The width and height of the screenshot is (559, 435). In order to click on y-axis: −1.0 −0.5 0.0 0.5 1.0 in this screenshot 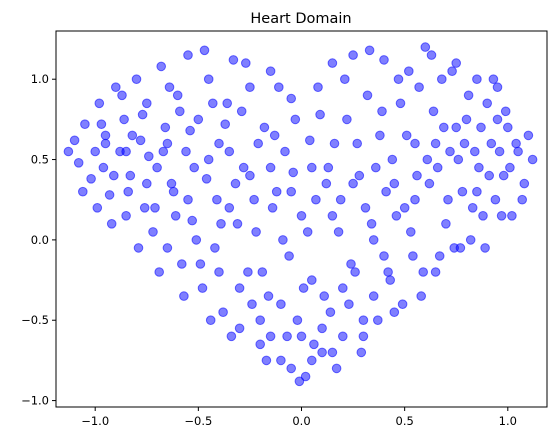, I will do `click(38, 240)`.